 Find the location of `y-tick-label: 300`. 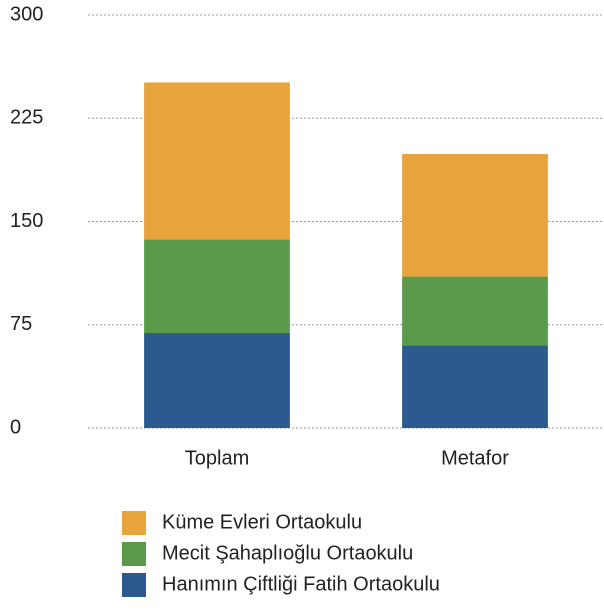

y-tick-label: 300 is located at coordinates (26, 14).